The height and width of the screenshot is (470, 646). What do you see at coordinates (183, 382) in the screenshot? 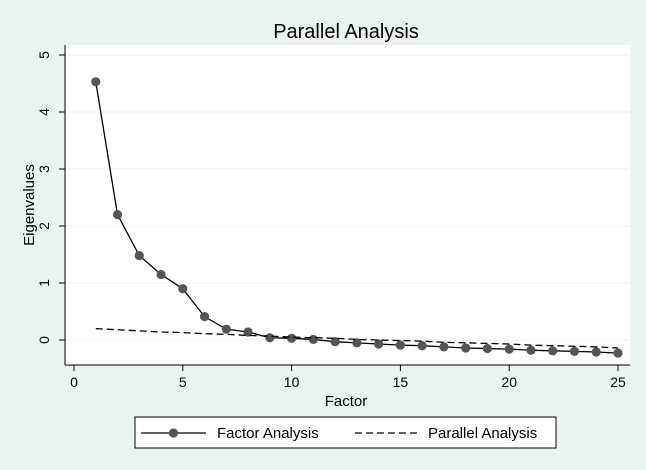
I see `x-tick-label: 5` at bounding box center [183, 382].